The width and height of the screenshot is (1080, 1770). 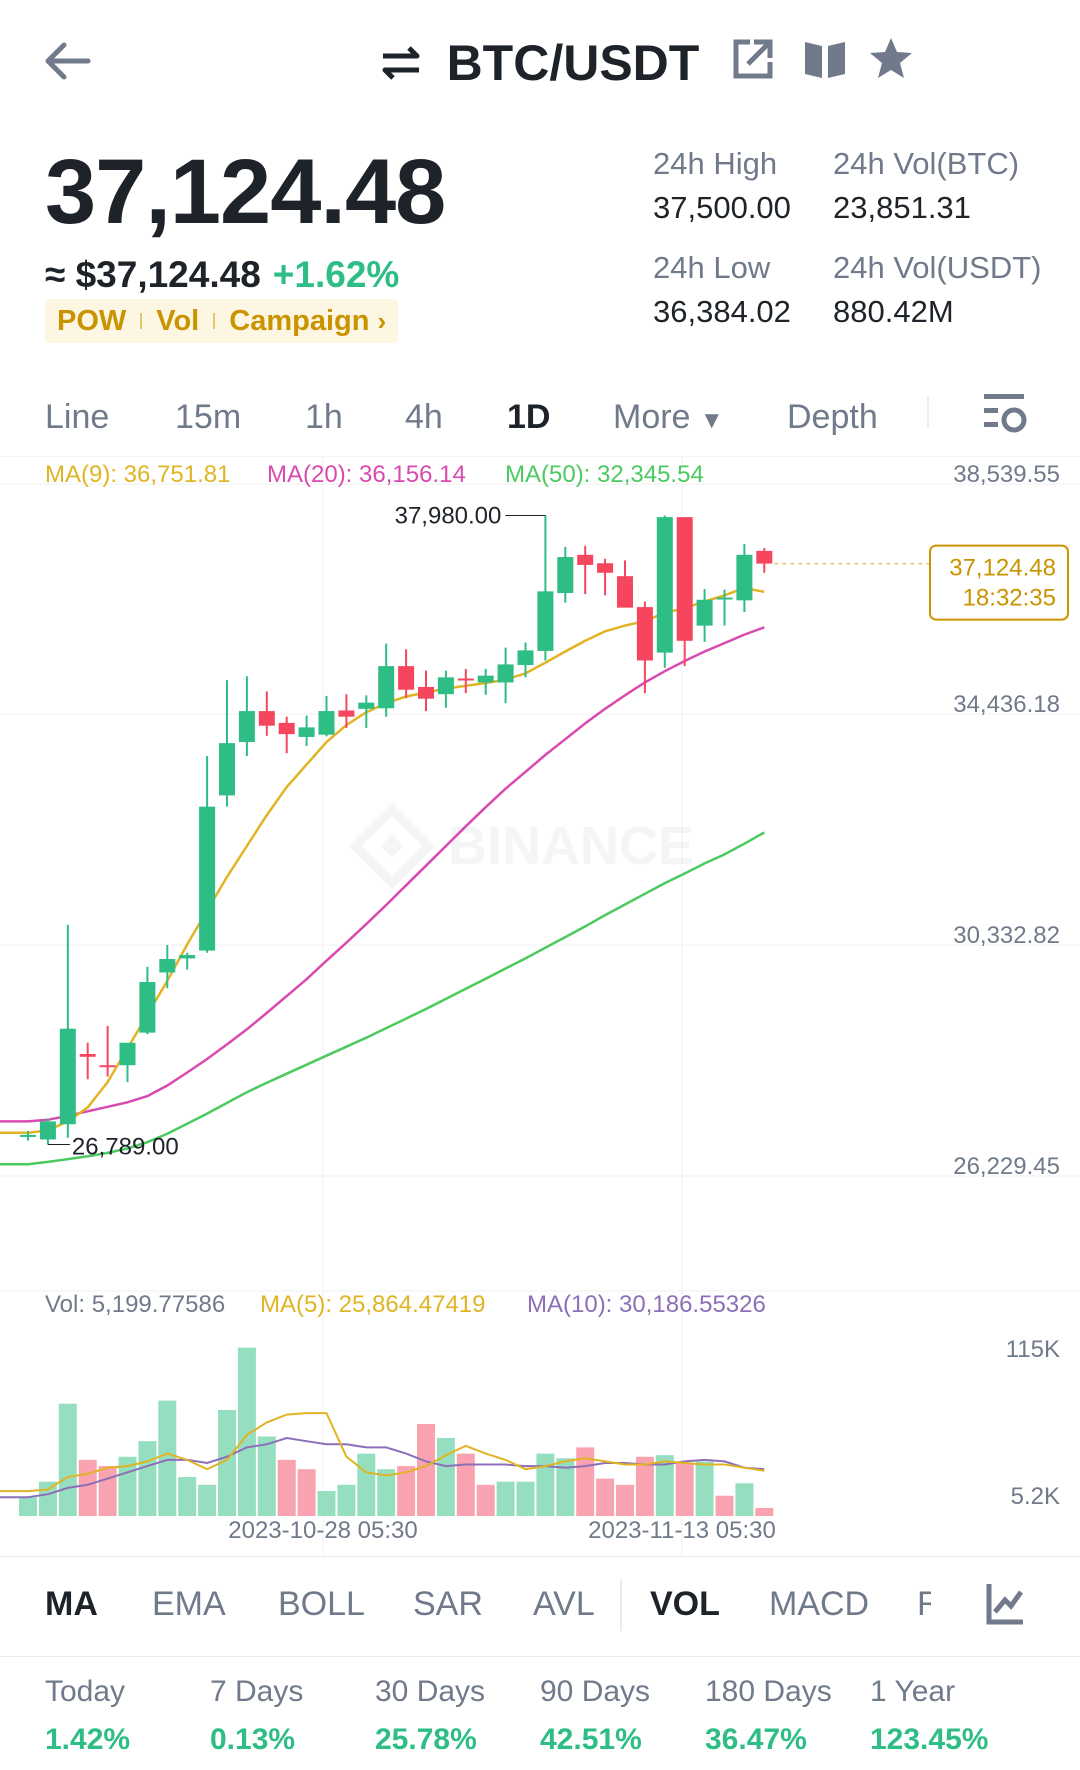 What do you see at coordinates (382, 1452) in the screenshot?
I see `vol-ma5-line` at bounding box center [382, 1452].